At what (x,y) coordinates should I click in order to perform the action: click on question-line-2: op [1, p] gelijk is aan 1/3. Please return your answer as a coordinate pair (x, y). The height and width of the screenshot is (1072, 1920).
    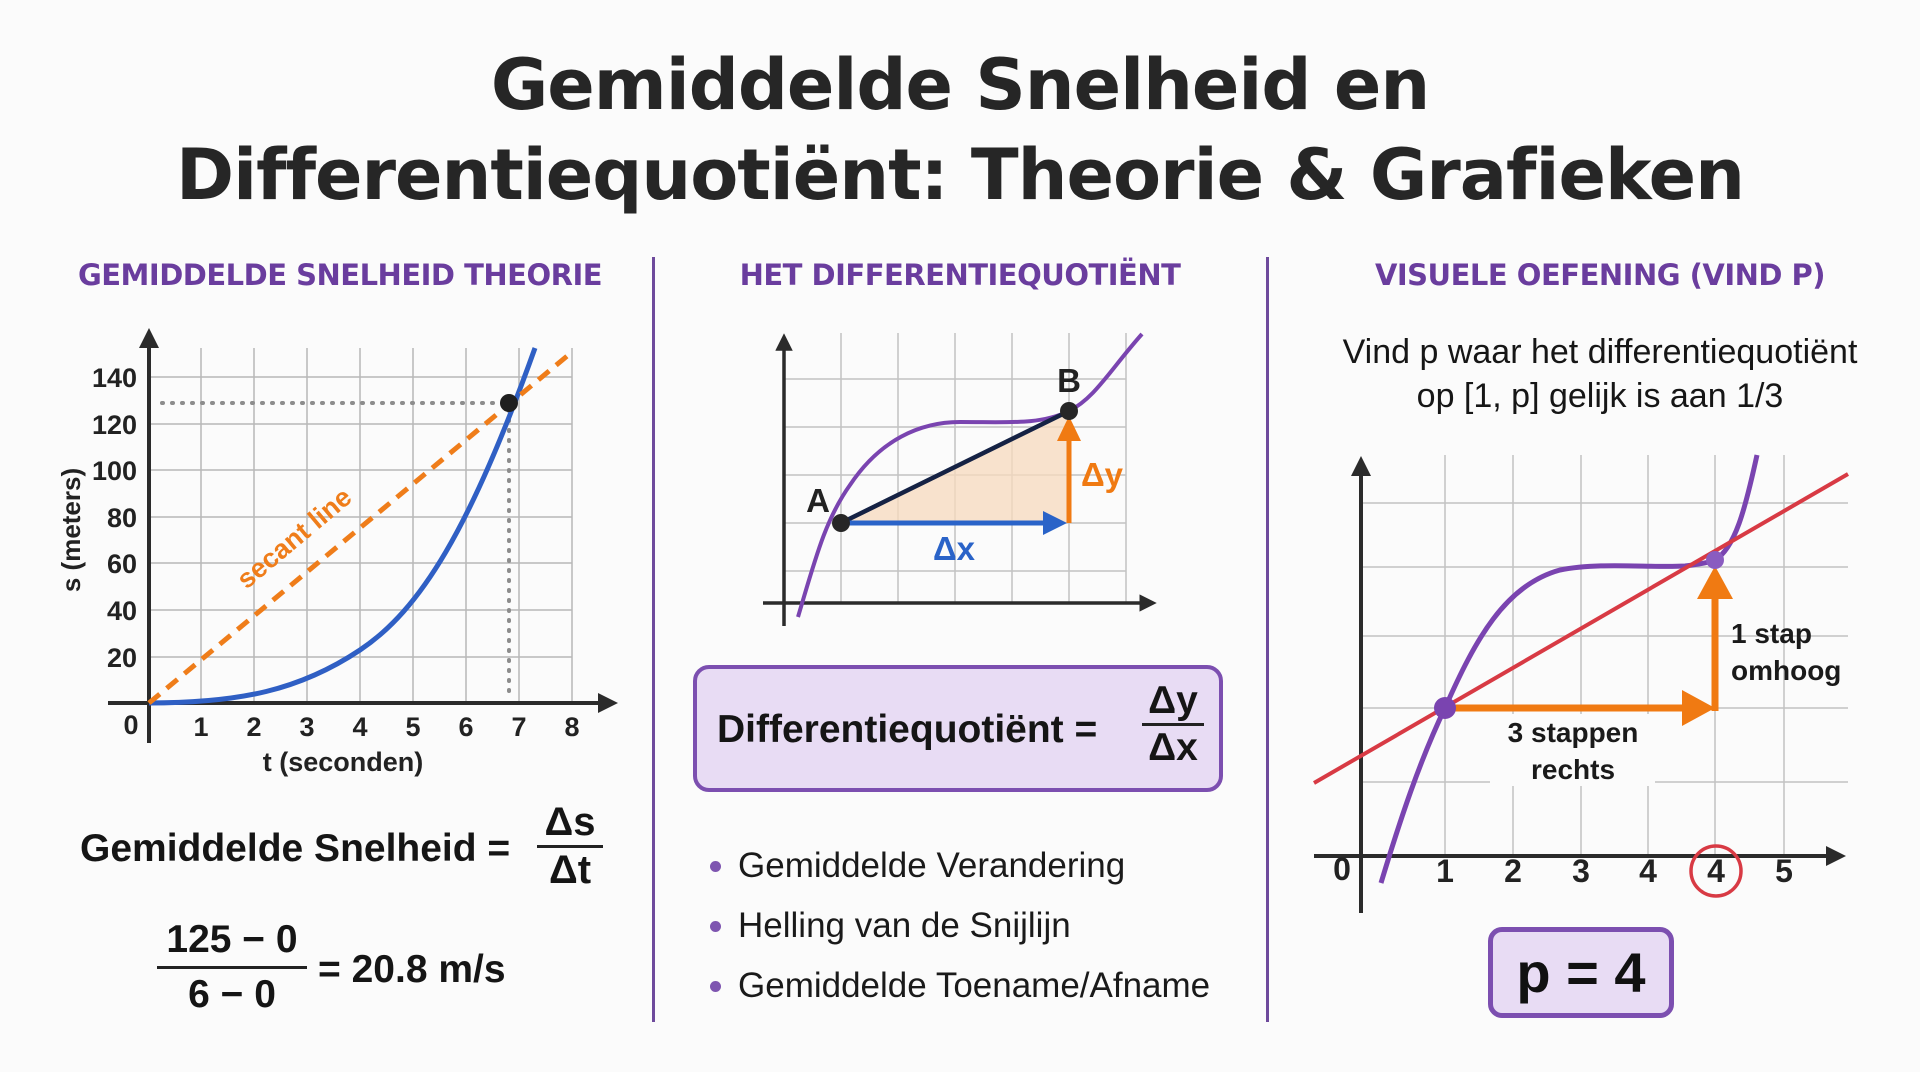
    Looking at the image, I should click on (1600, 396).